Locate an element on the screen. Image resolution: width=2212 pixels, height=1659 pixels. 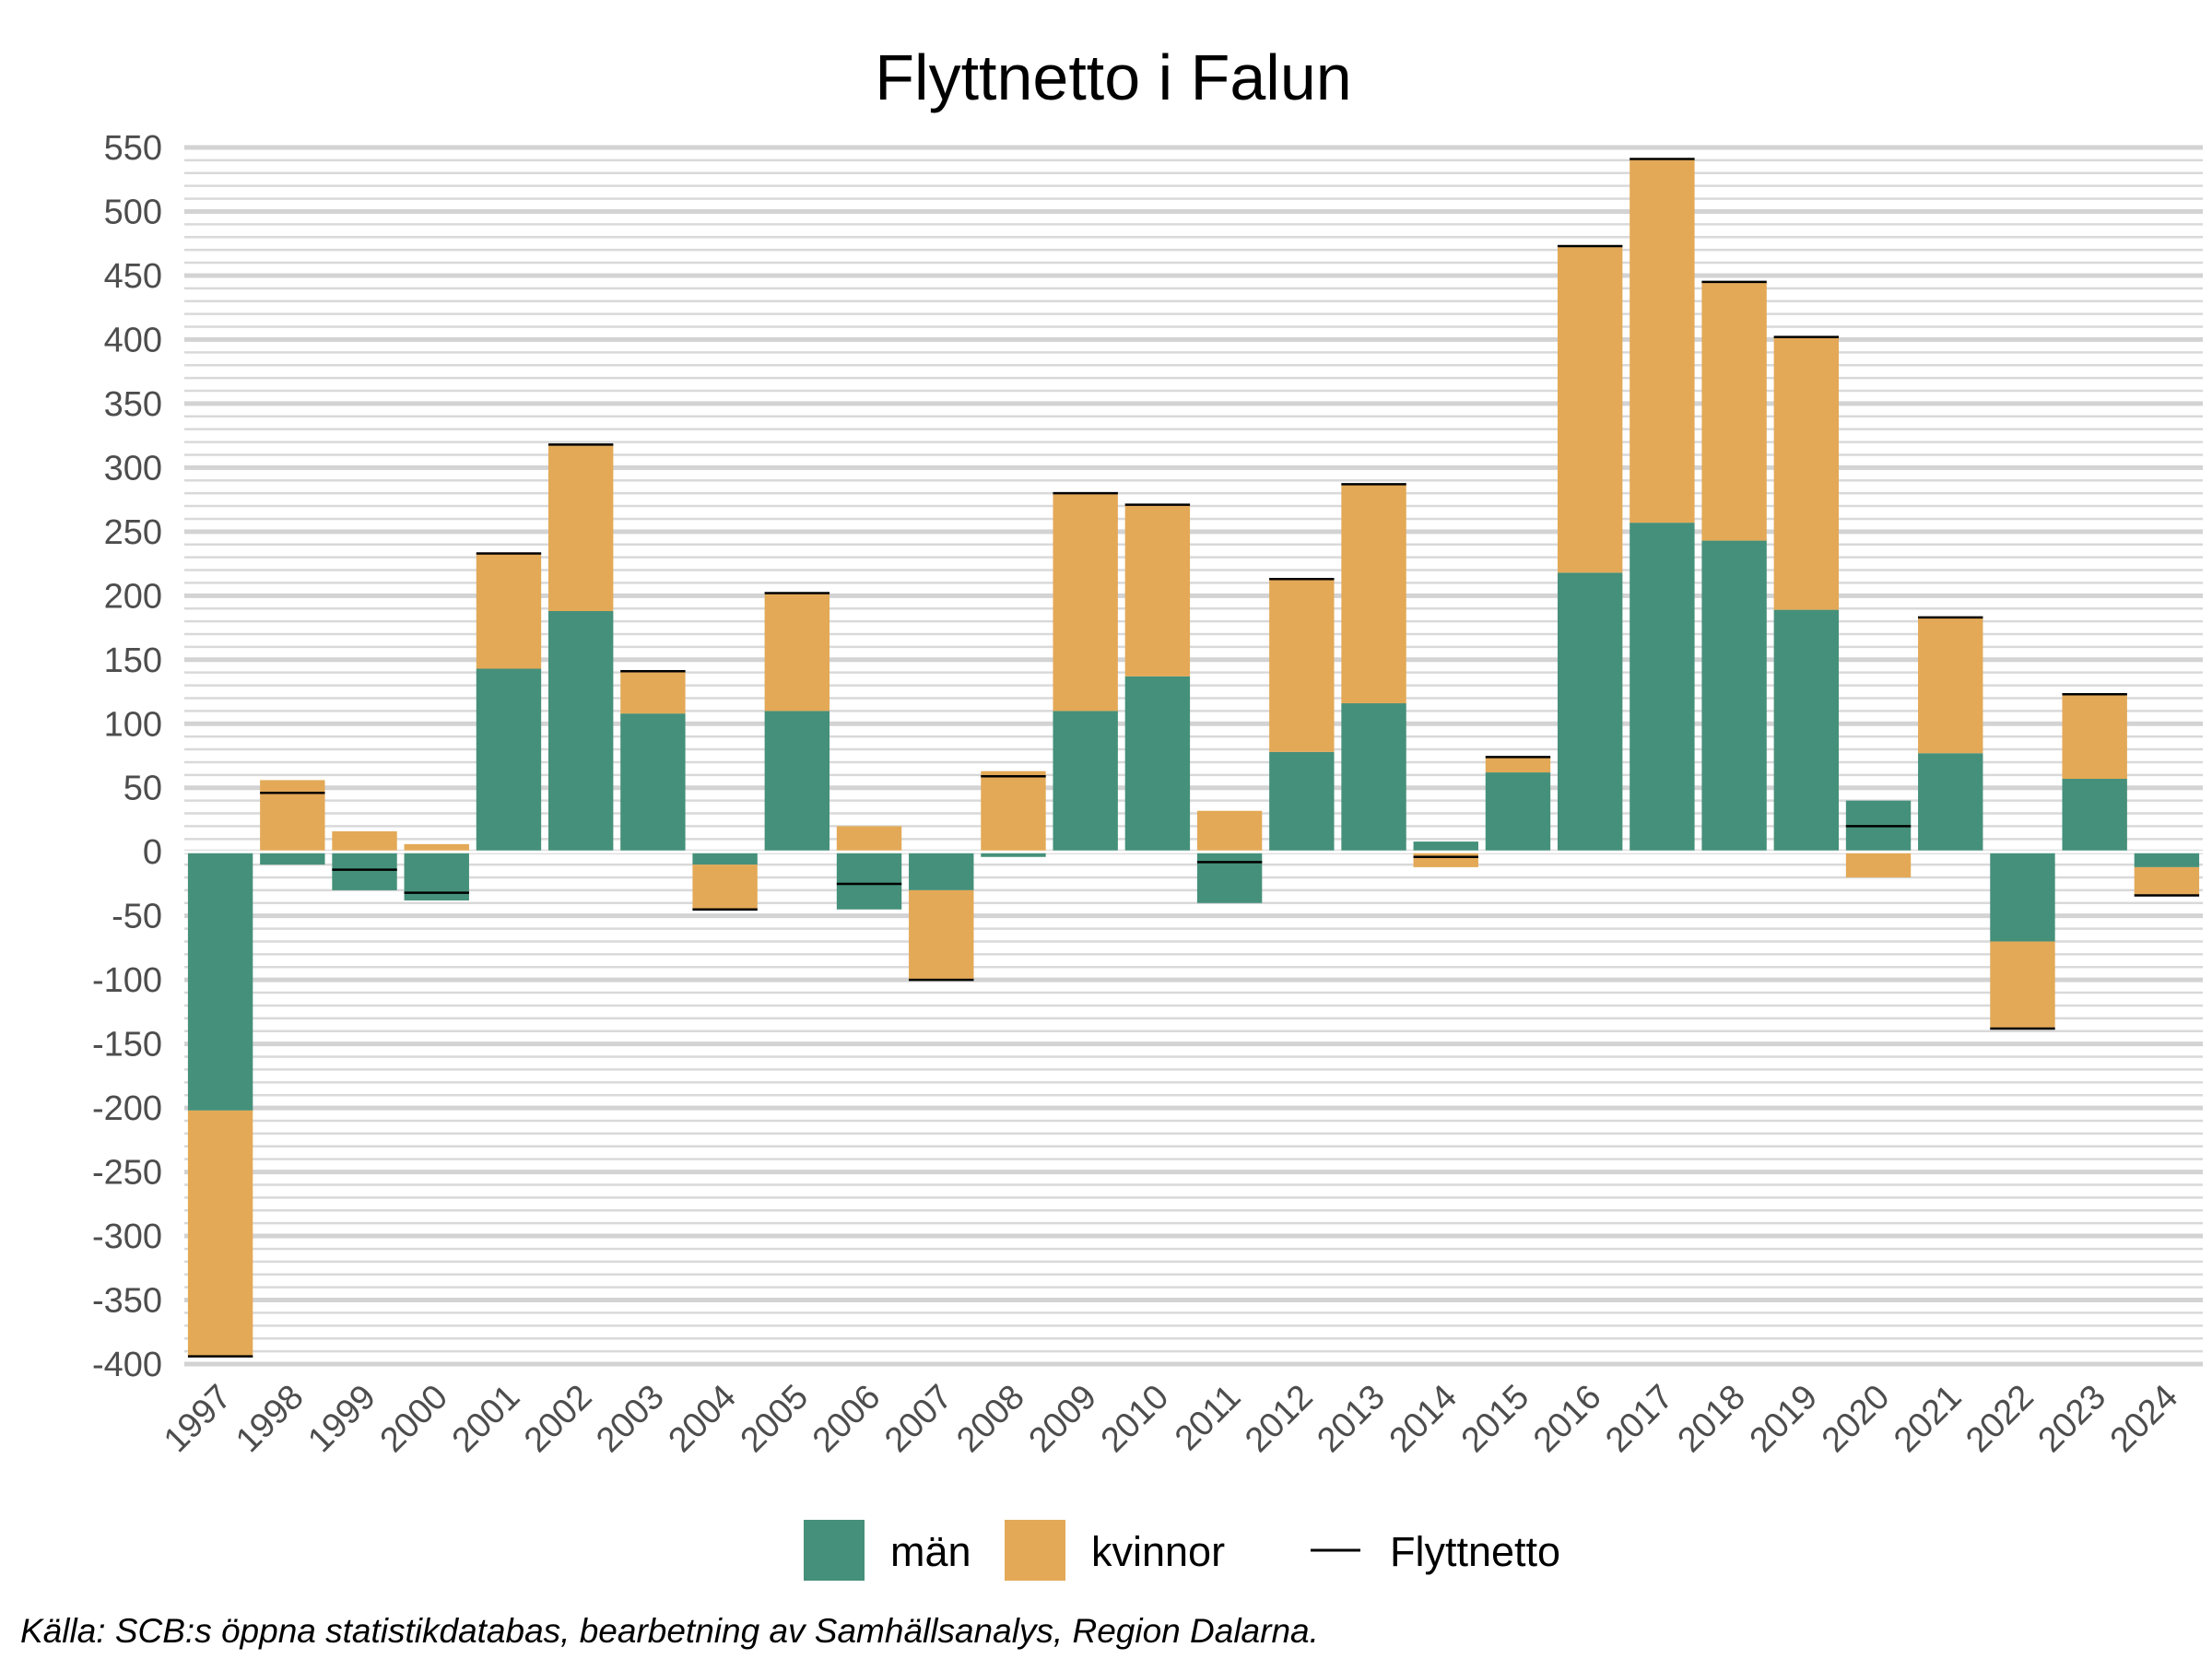
x-tick-label-2000: 2000 is located at coordinates (414, 1419).